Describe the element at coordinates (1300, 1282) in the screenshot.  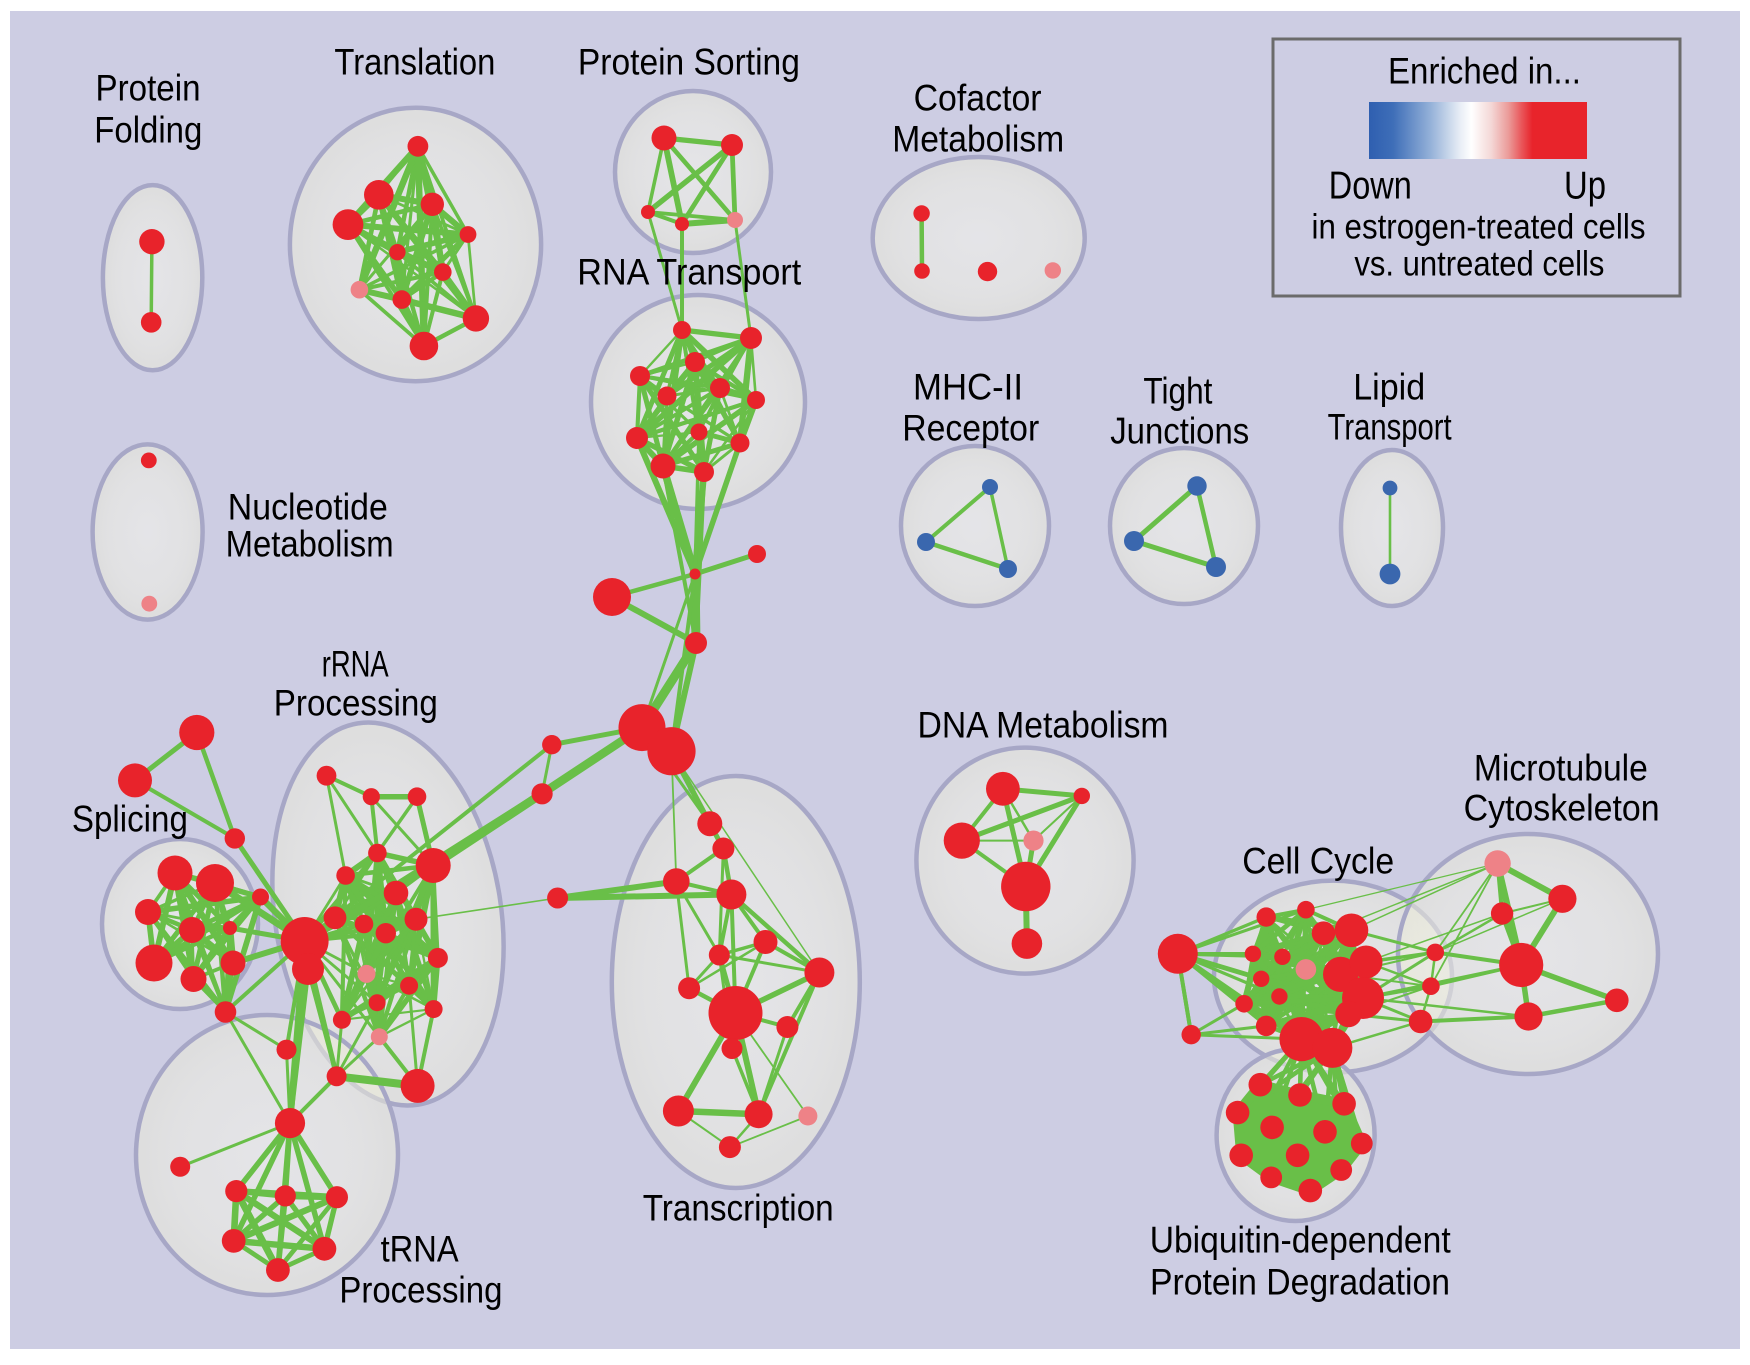
I see `svg-text: Protein Degradation` at that location.